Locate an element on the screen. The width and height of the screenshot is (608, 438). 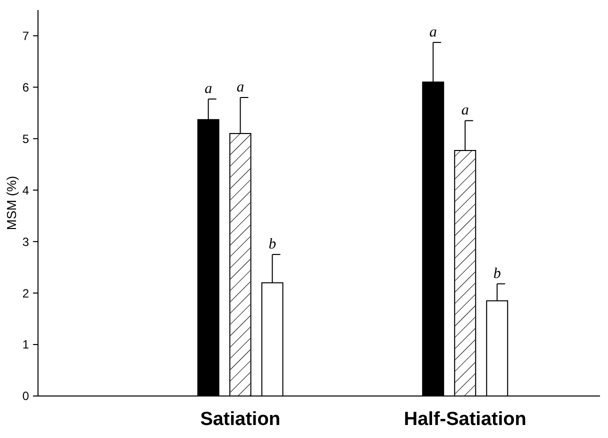
y-tick-label: 6 is located at coordinates (26, 87).